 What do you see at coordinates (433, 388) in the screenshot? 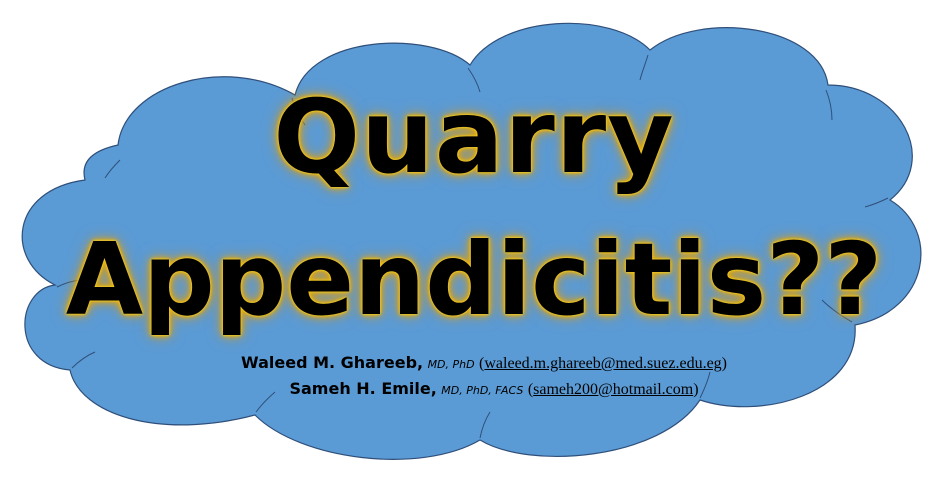
I see `author-name-2-comma: ,` at bounding box center [433, 388].